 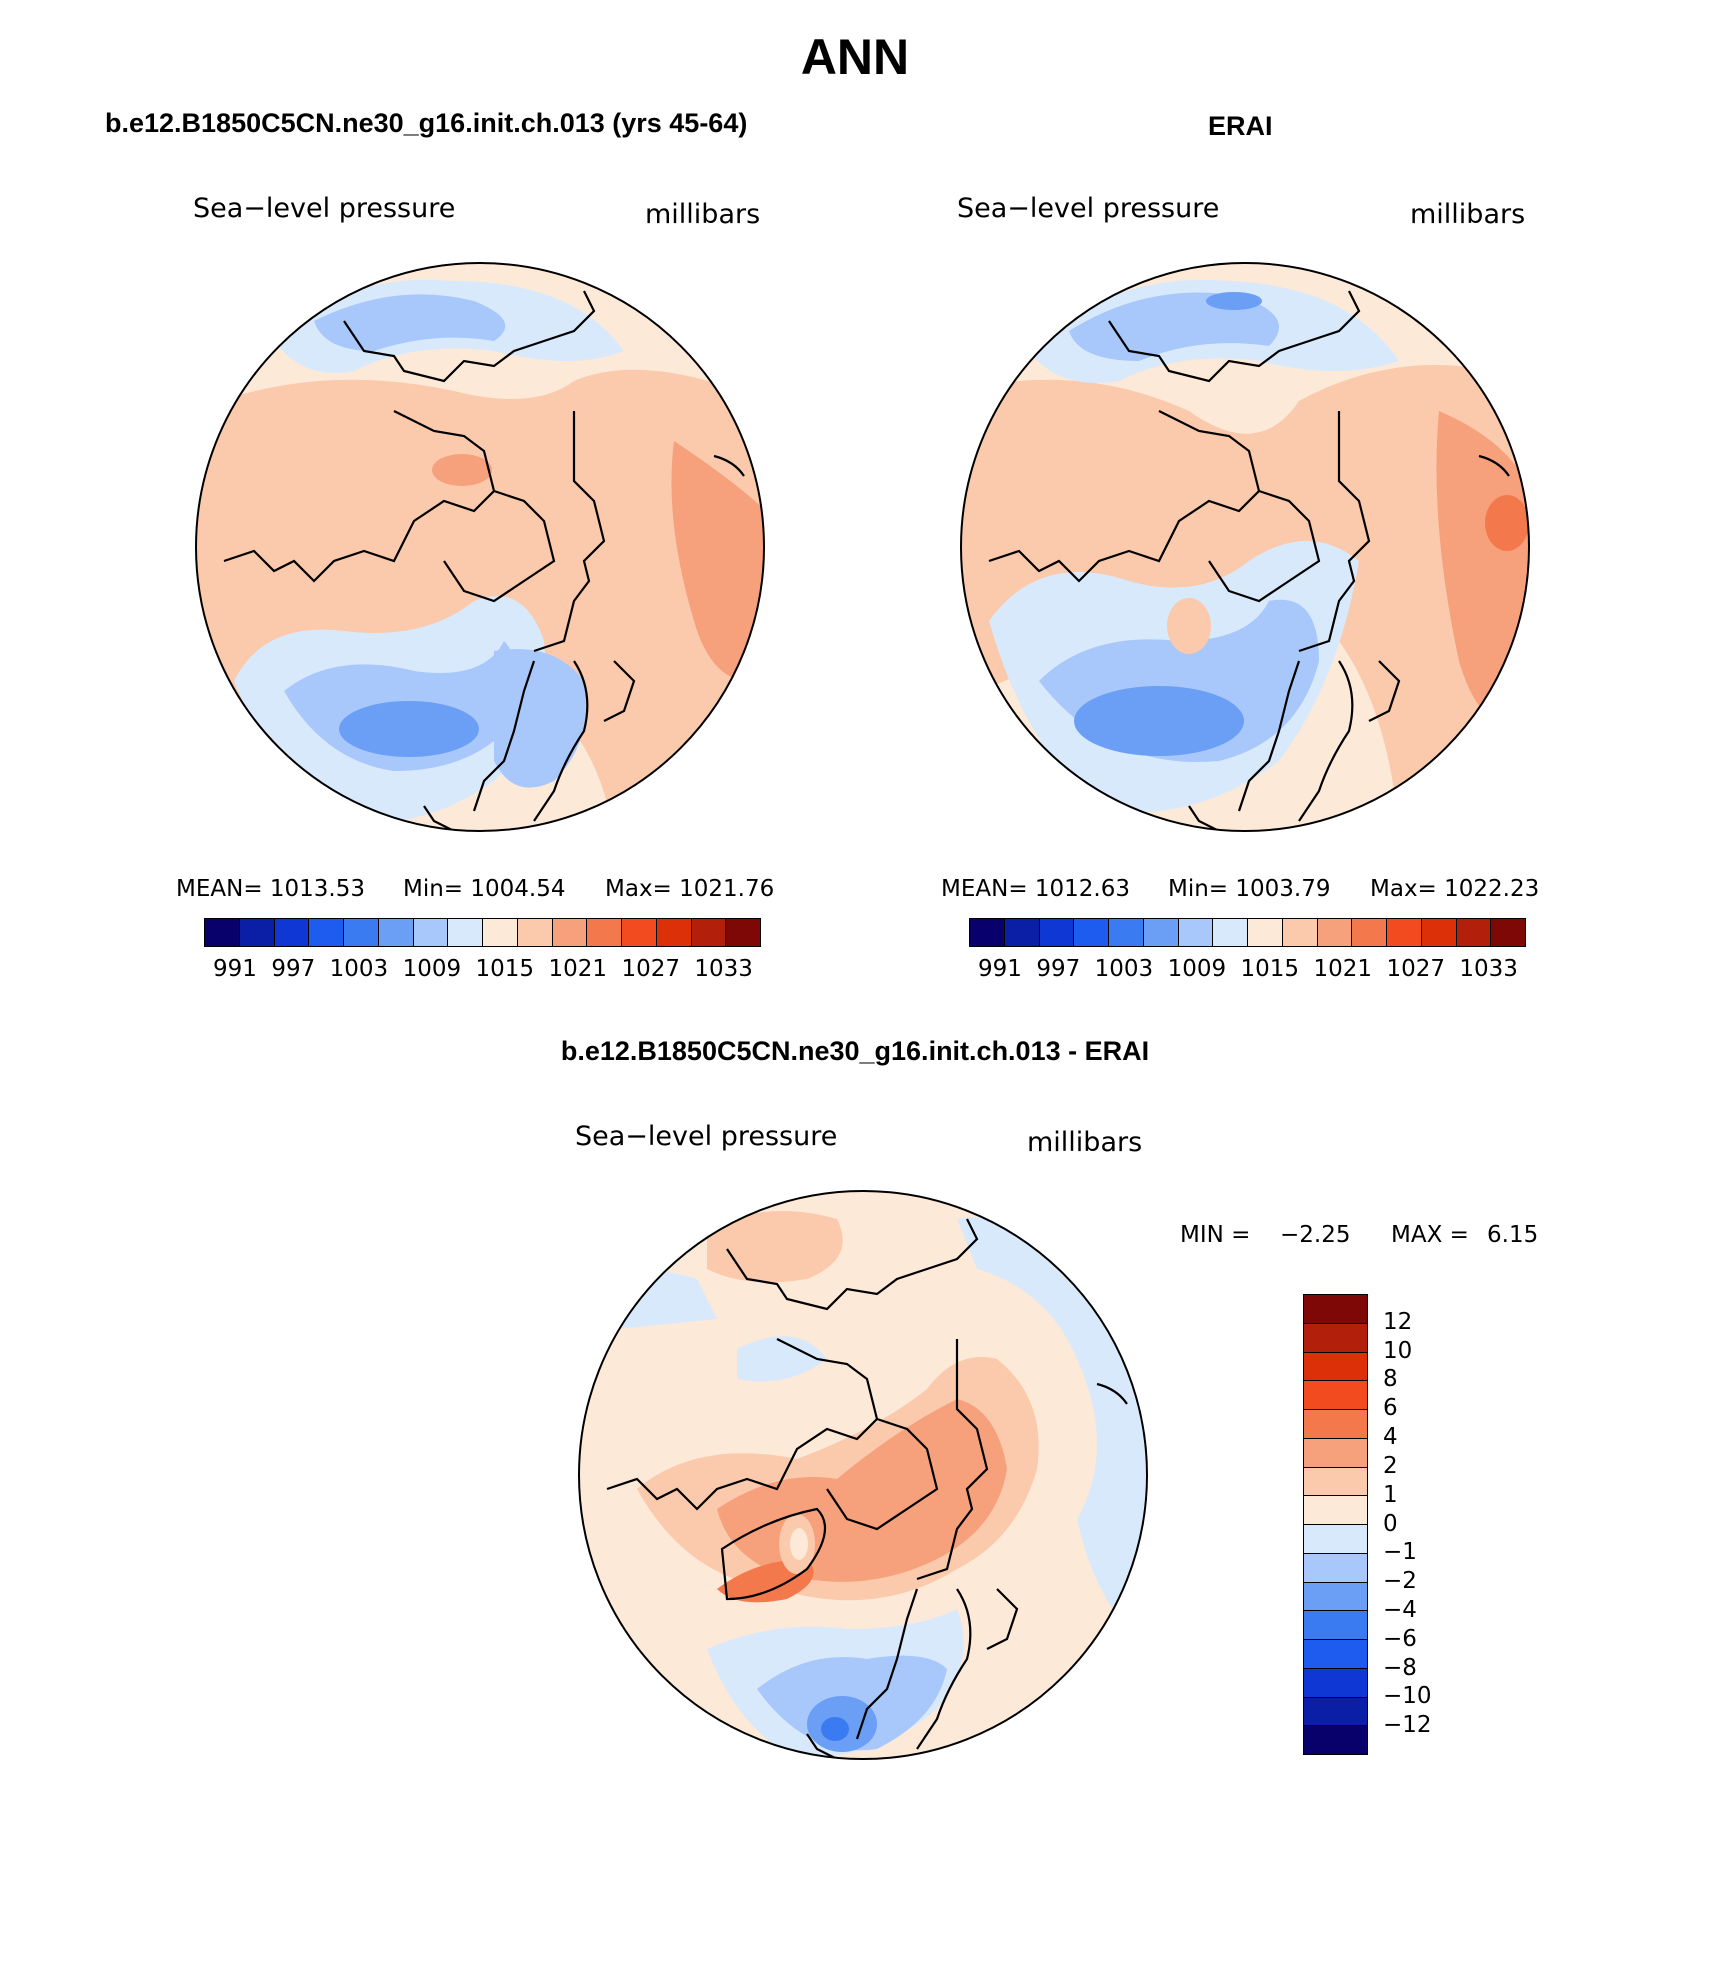 I want to click on panel-3-max-value: 6.15, so click(x=1513, y=1235).